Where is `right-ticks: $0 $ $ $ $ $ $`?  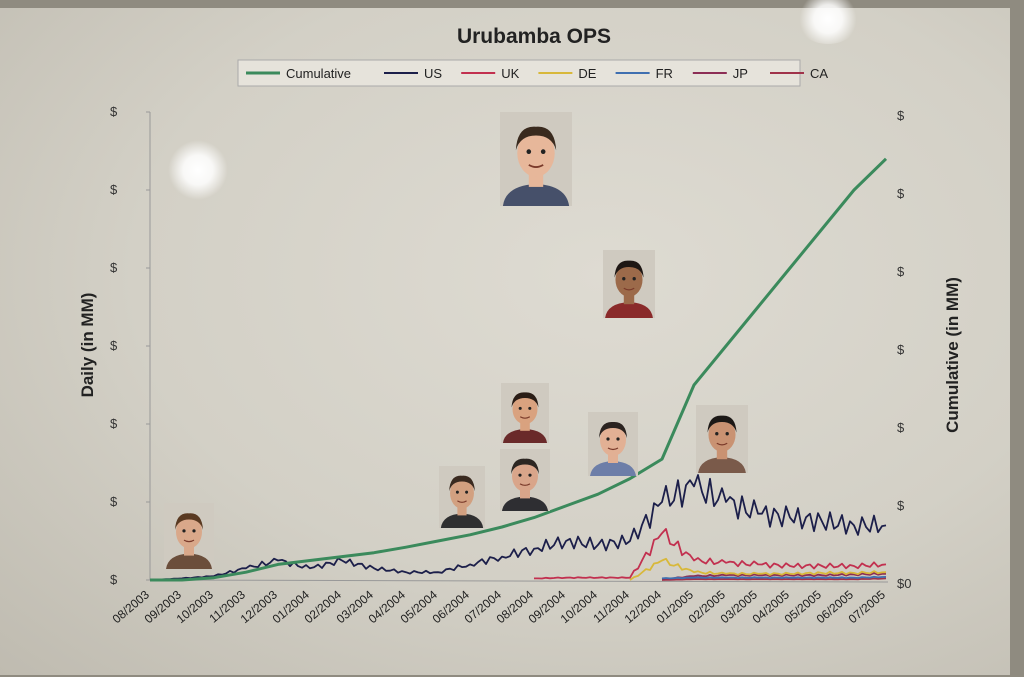
right-ticks: $0 $ $ $ $ $ $ is located at coordinates (904, 349).